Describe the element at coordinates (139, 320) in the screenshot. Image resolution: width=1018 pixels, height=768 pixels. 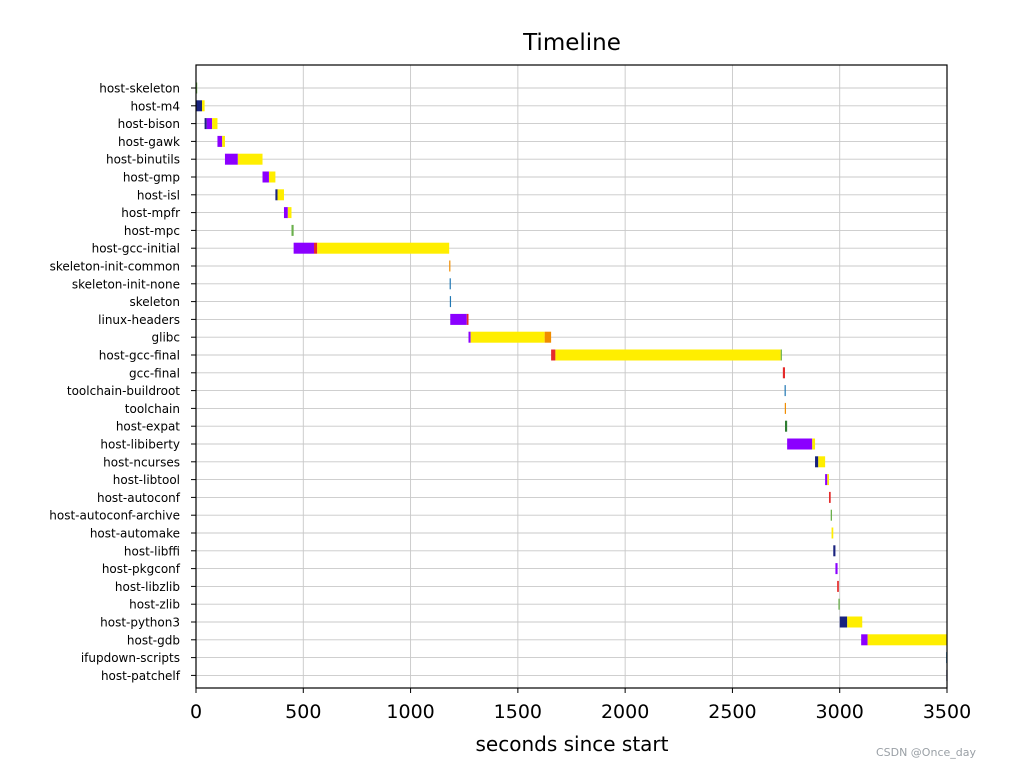
I see `y-tick-label: linux-headers` at that location.